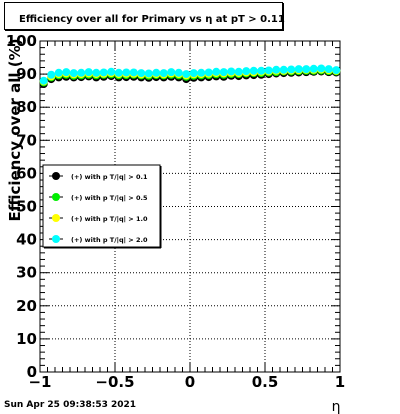  What do you see at coordinates (26, 339) in the screenshot?
I see `y-tick-label: 10` at bounding box center [26, 339].